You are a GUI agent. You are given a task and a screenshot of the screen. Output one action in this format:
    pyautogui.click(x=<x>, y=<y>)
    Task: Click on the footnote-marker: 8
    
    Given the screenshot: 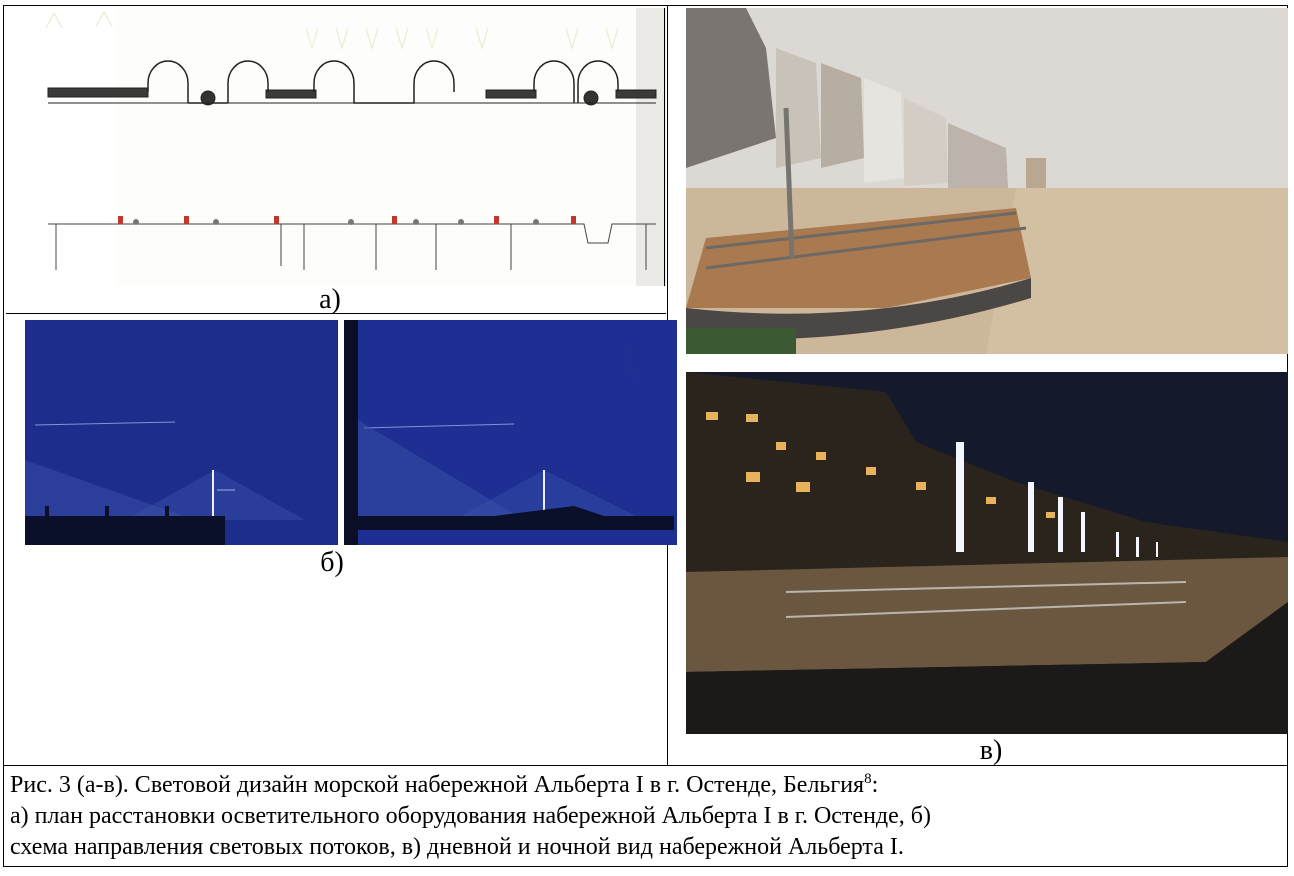 What is the action you would take?
    pyautogui.click(x=868, y=779)
    